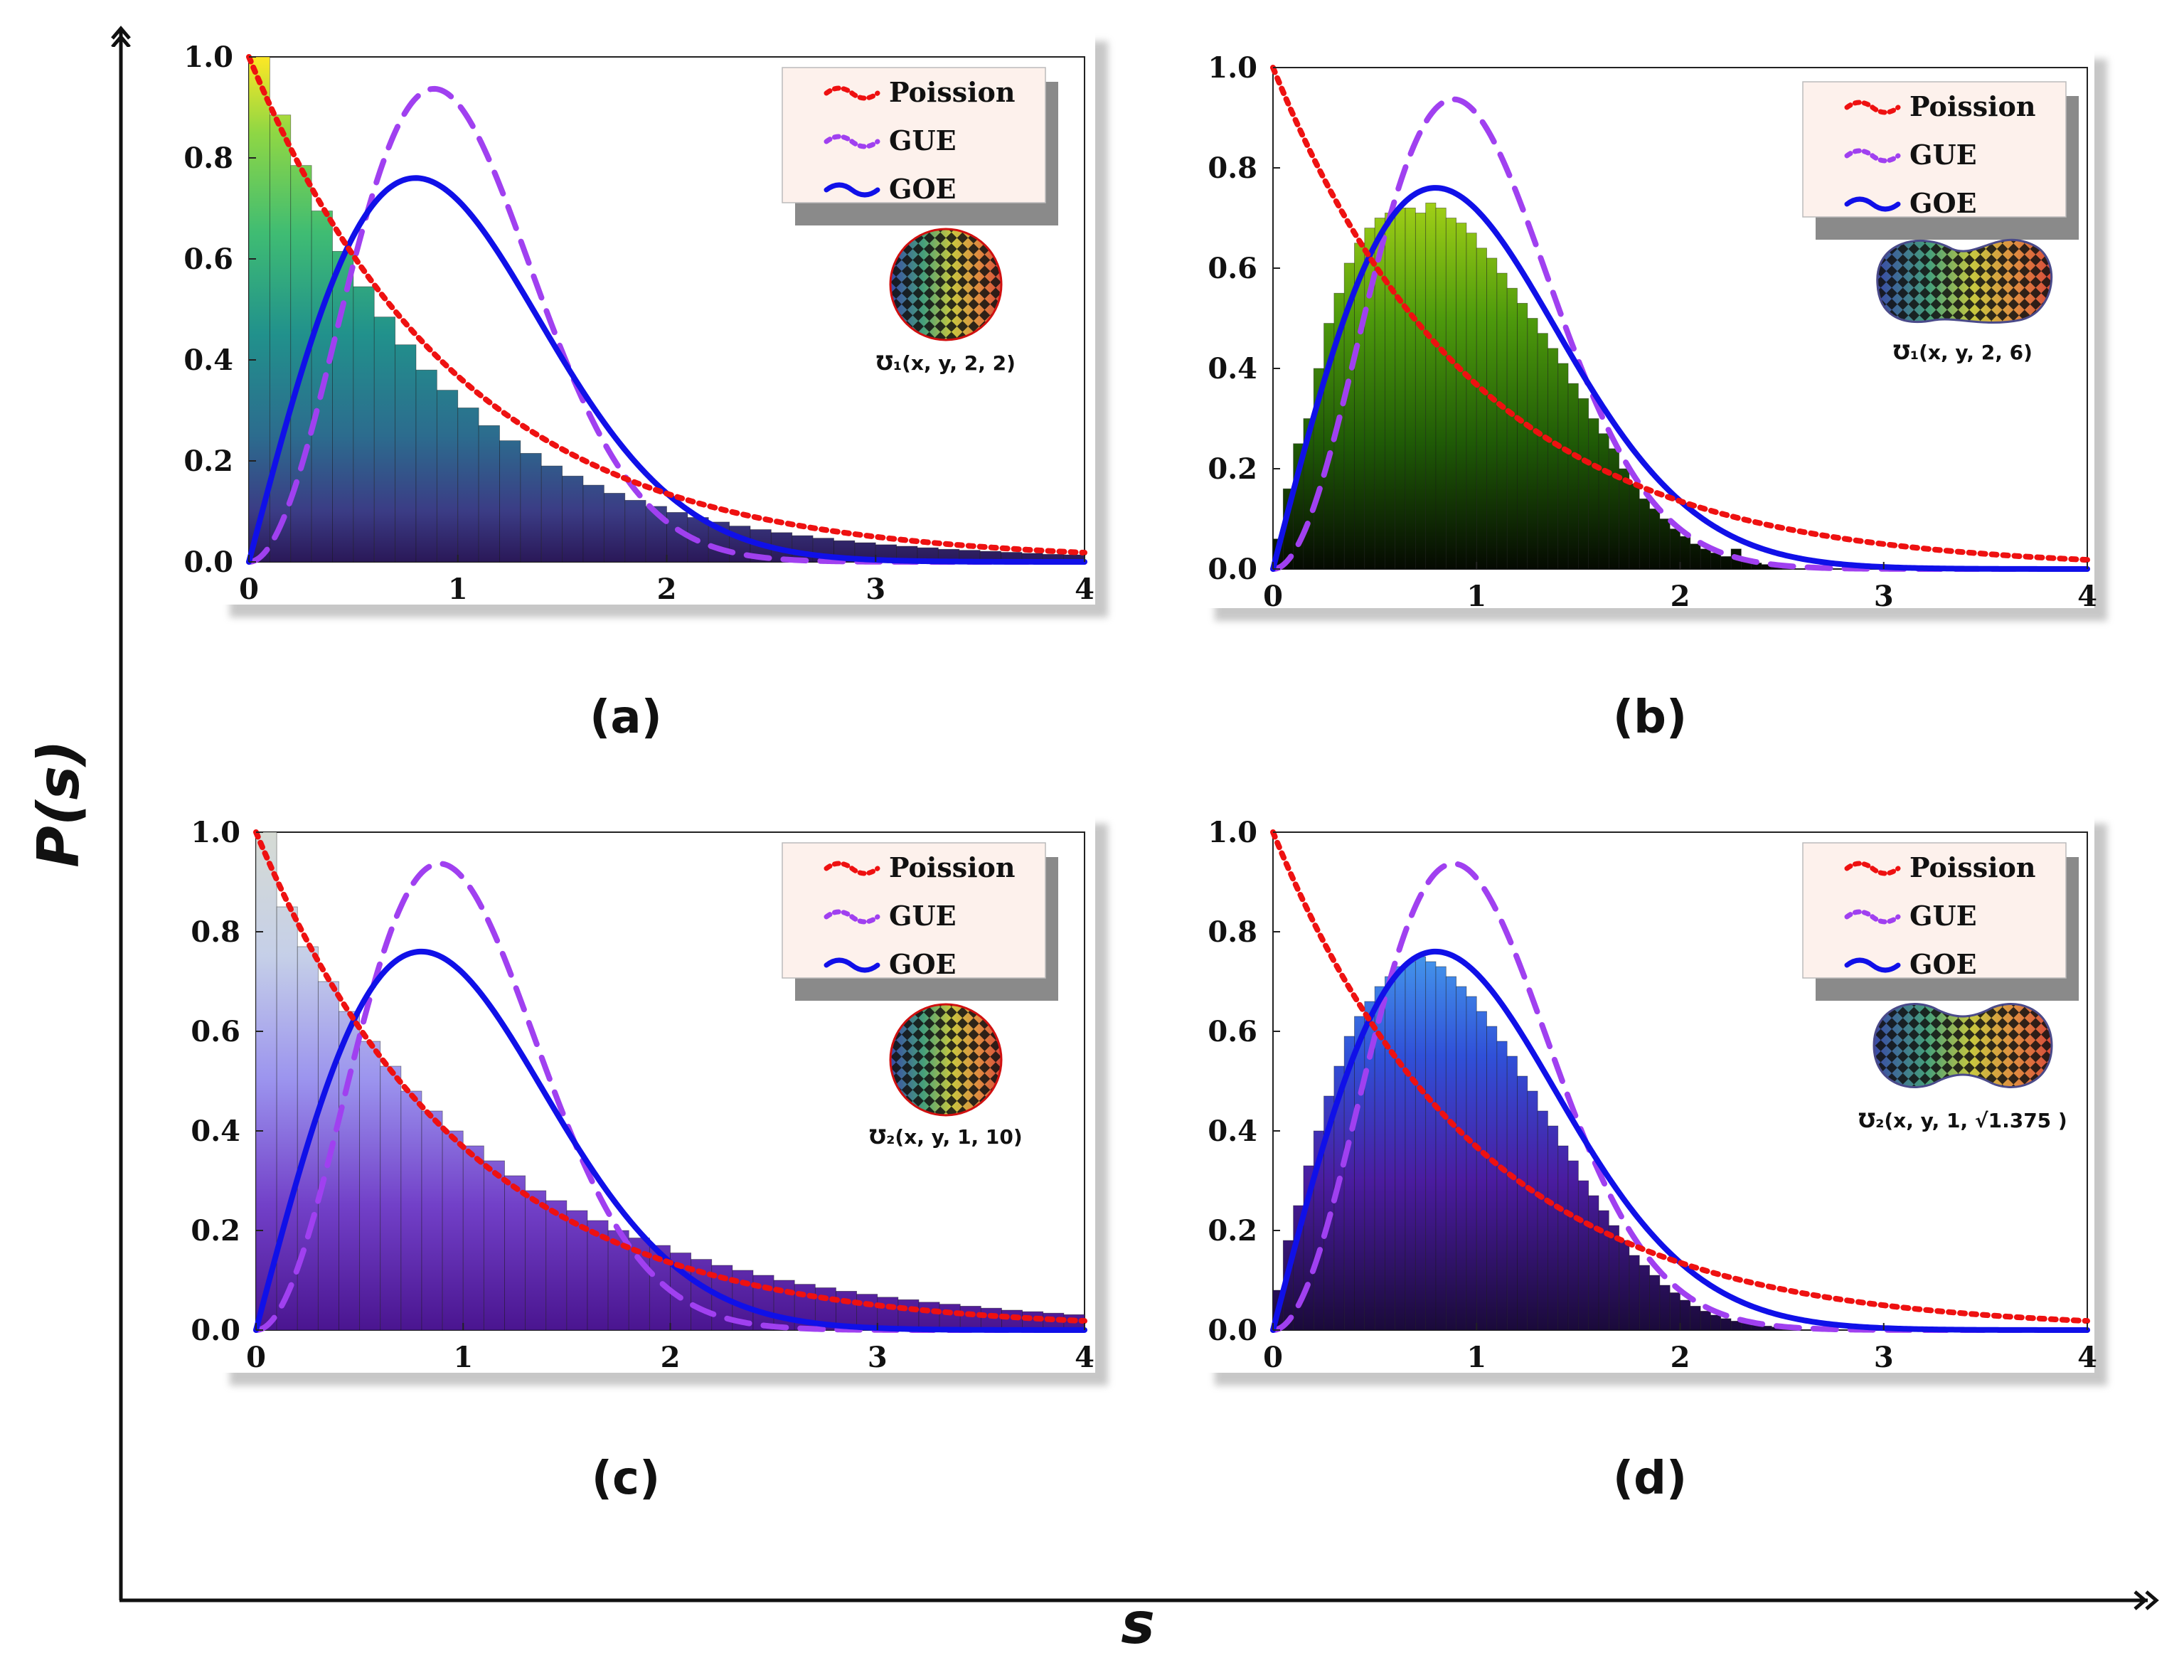  What do you see at coordinates (1232, 1031) in the screenshot?
I see `y-tick-label: 0.6` at bounding box center [1232, 1031].